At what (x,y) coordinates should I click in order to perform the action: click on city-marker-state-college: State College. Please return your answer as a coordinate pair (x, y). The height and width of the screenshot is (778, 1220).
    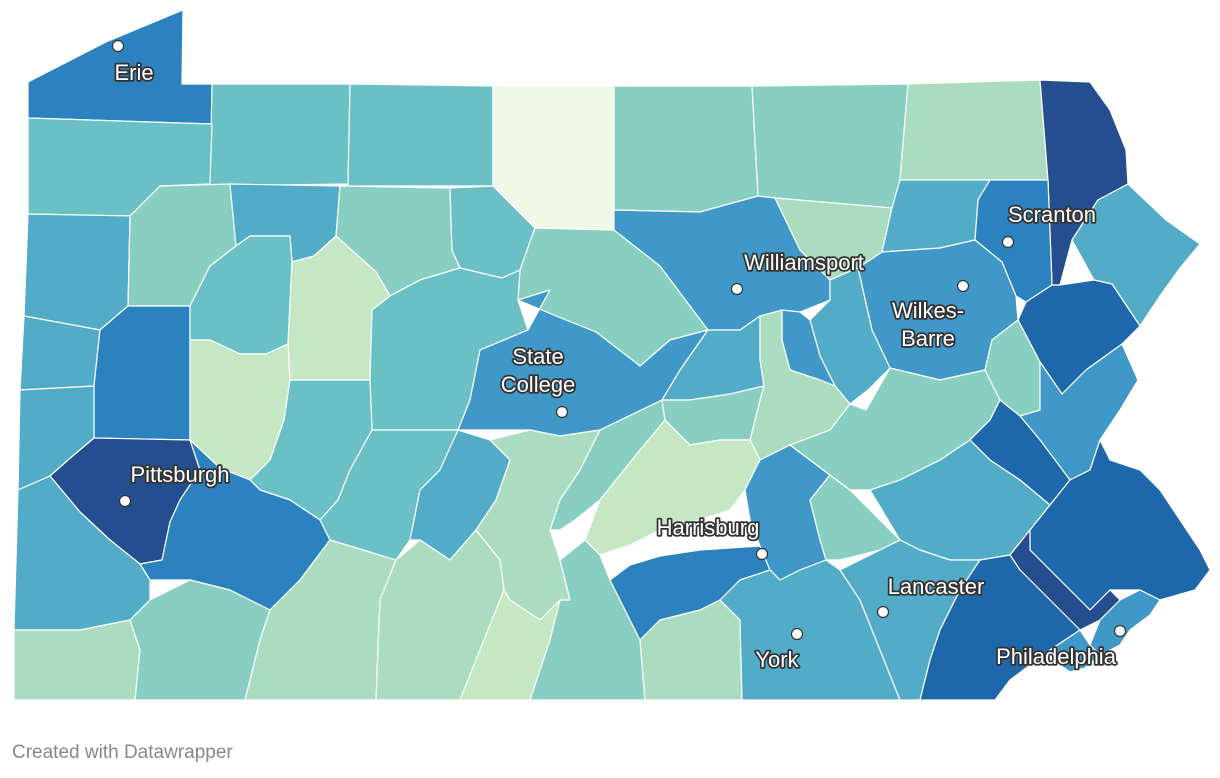
    Looking at the image, I should click on (538, 380).